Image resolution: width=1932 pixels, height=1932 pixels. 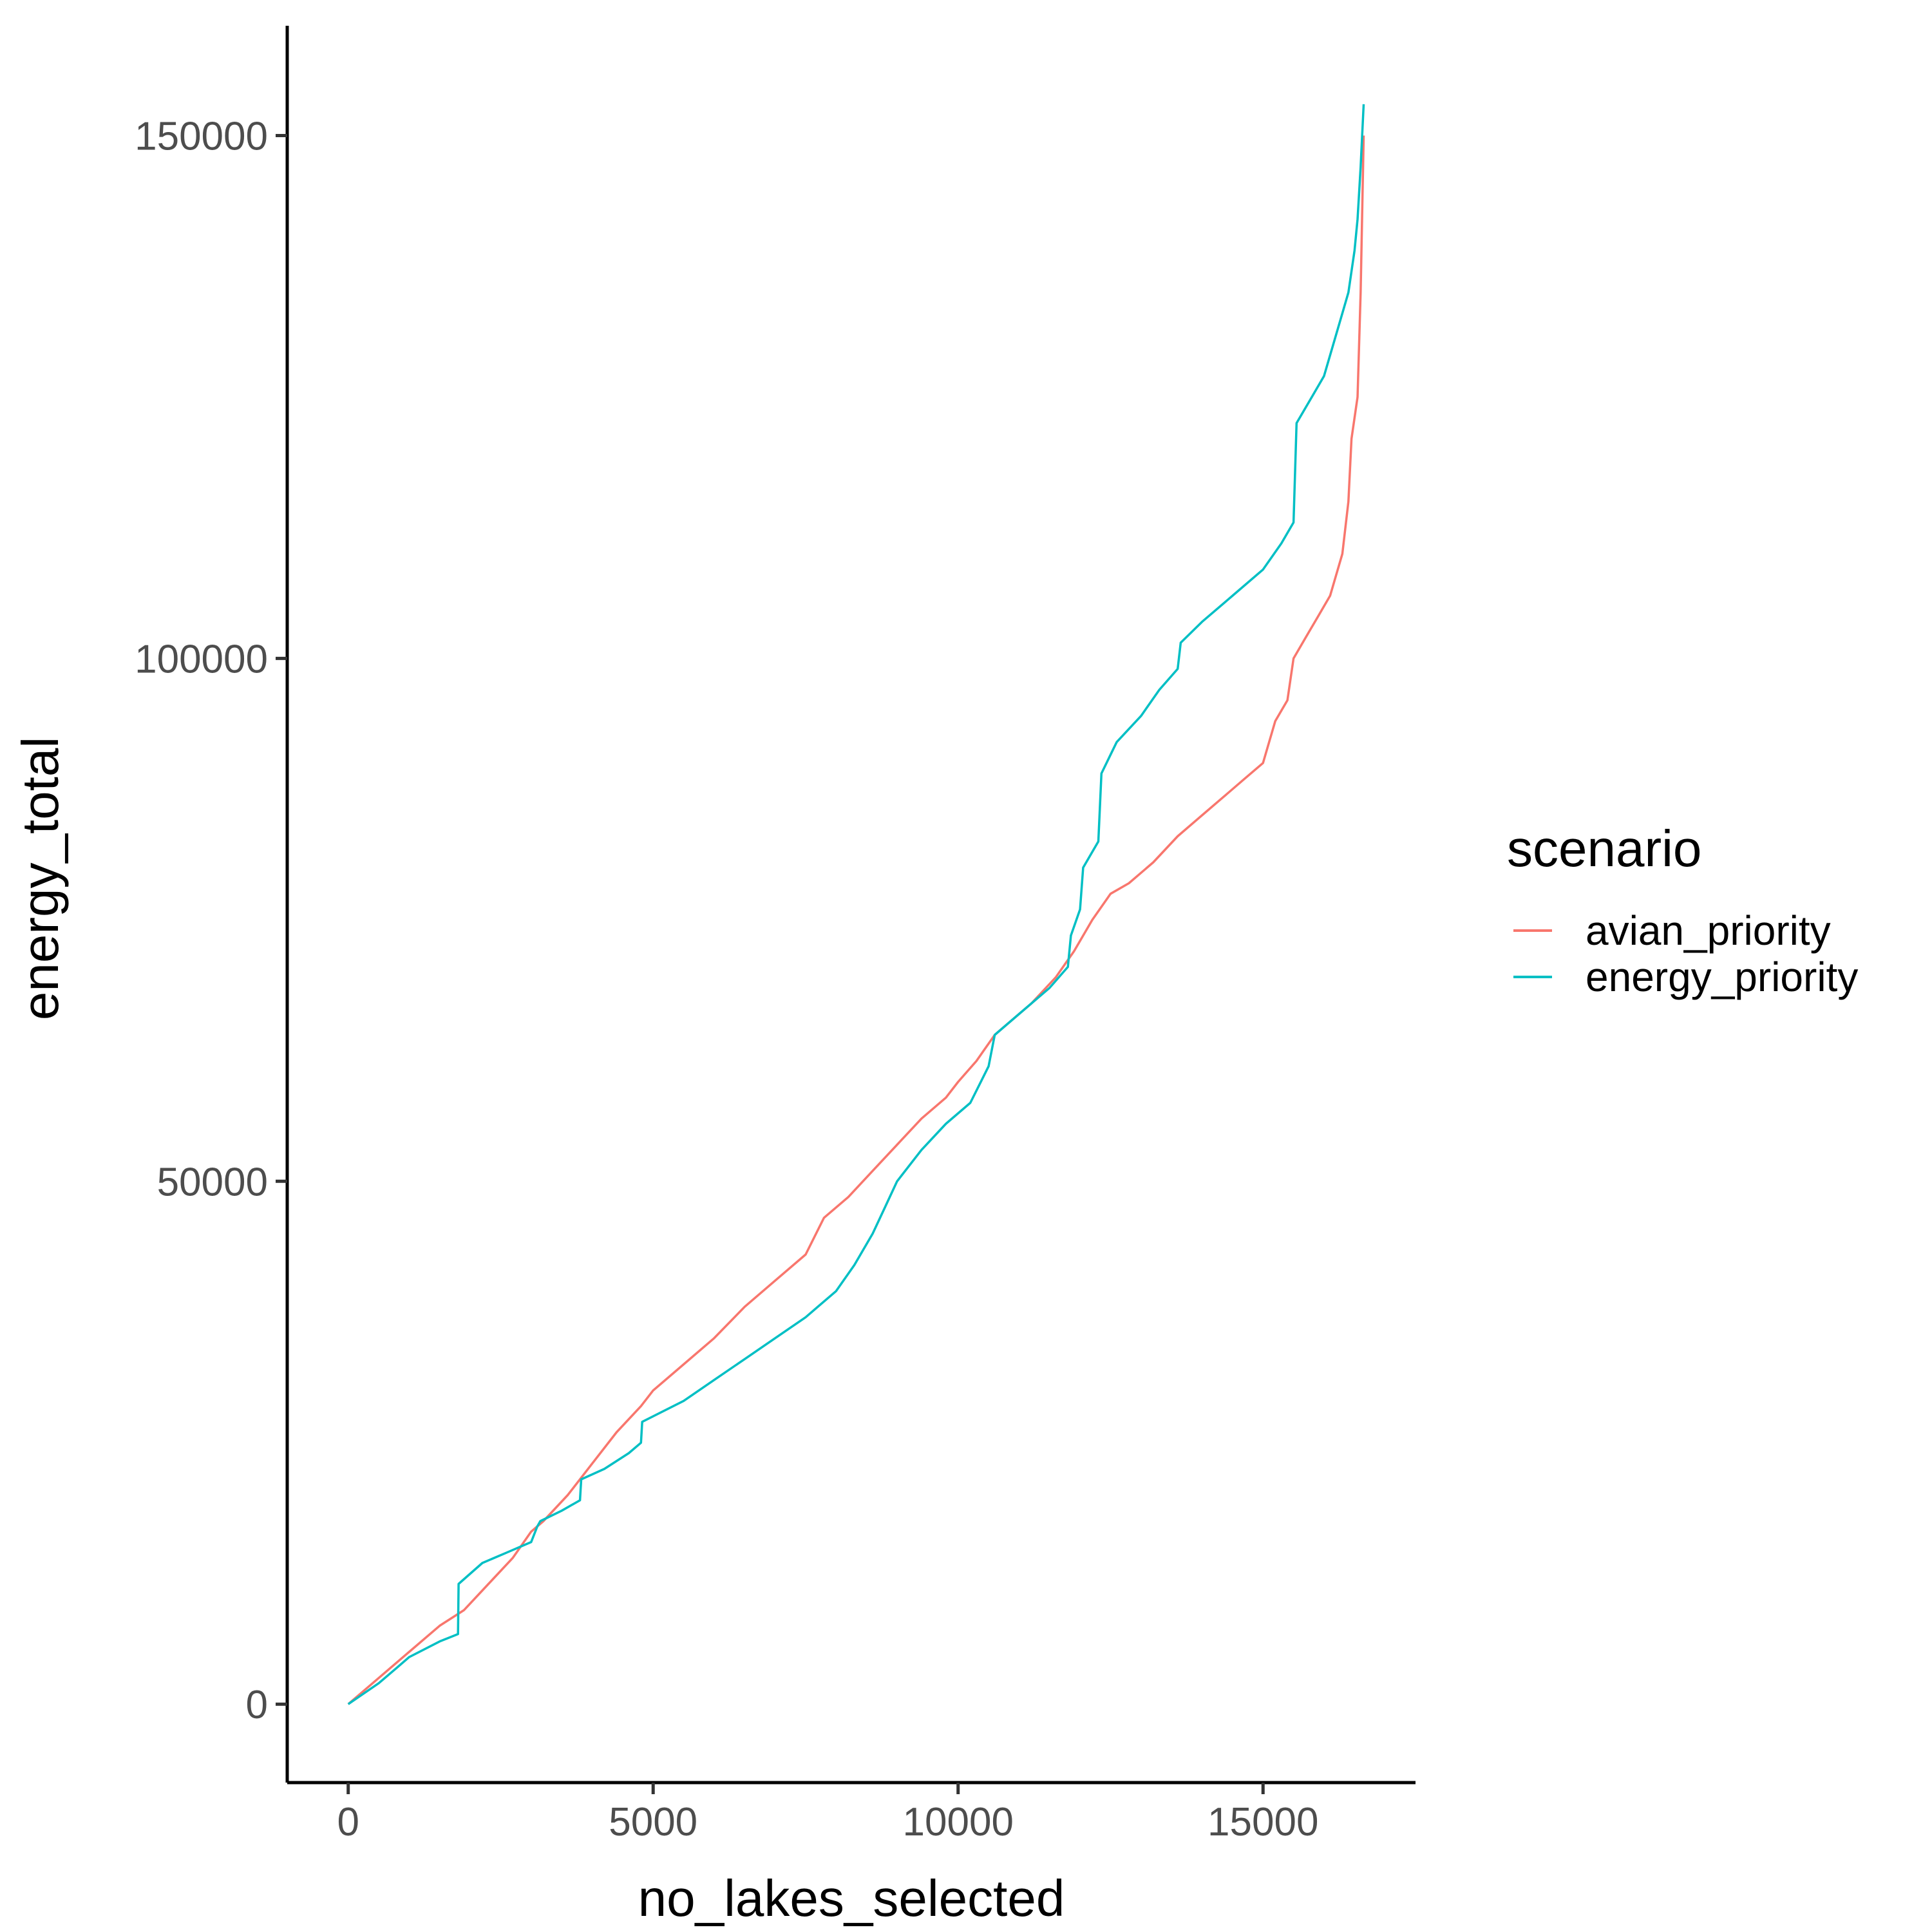 What do you see at coordinates (201, 137) in the screenshot?
I see `y-tick-label: 150000` at bounding box center [201, 137].